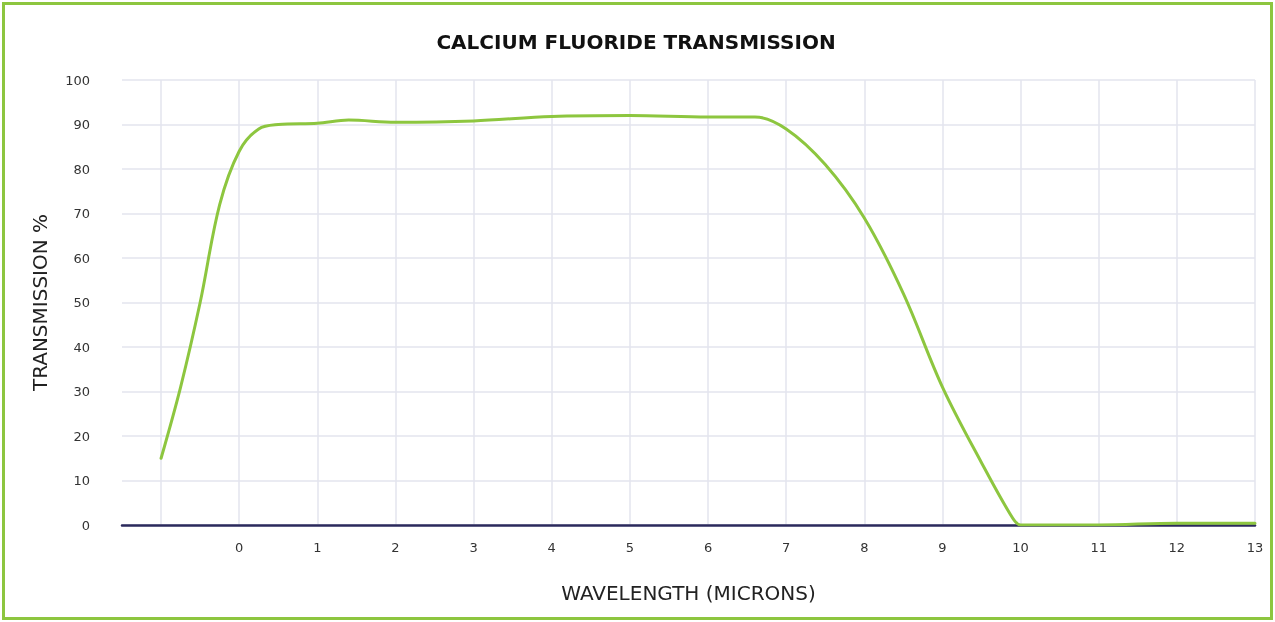  I want to click on y-tick-label: 100, so click(77, 80).